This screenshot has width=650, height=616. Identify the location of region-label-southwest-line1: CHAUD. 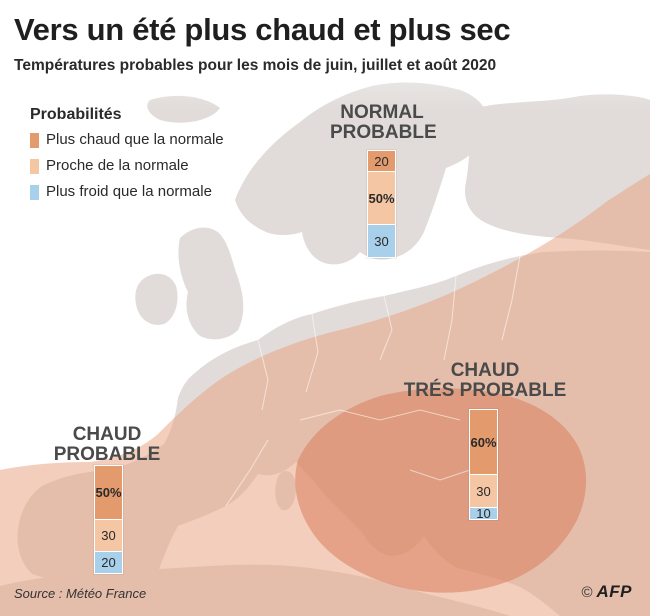
(107, 434).